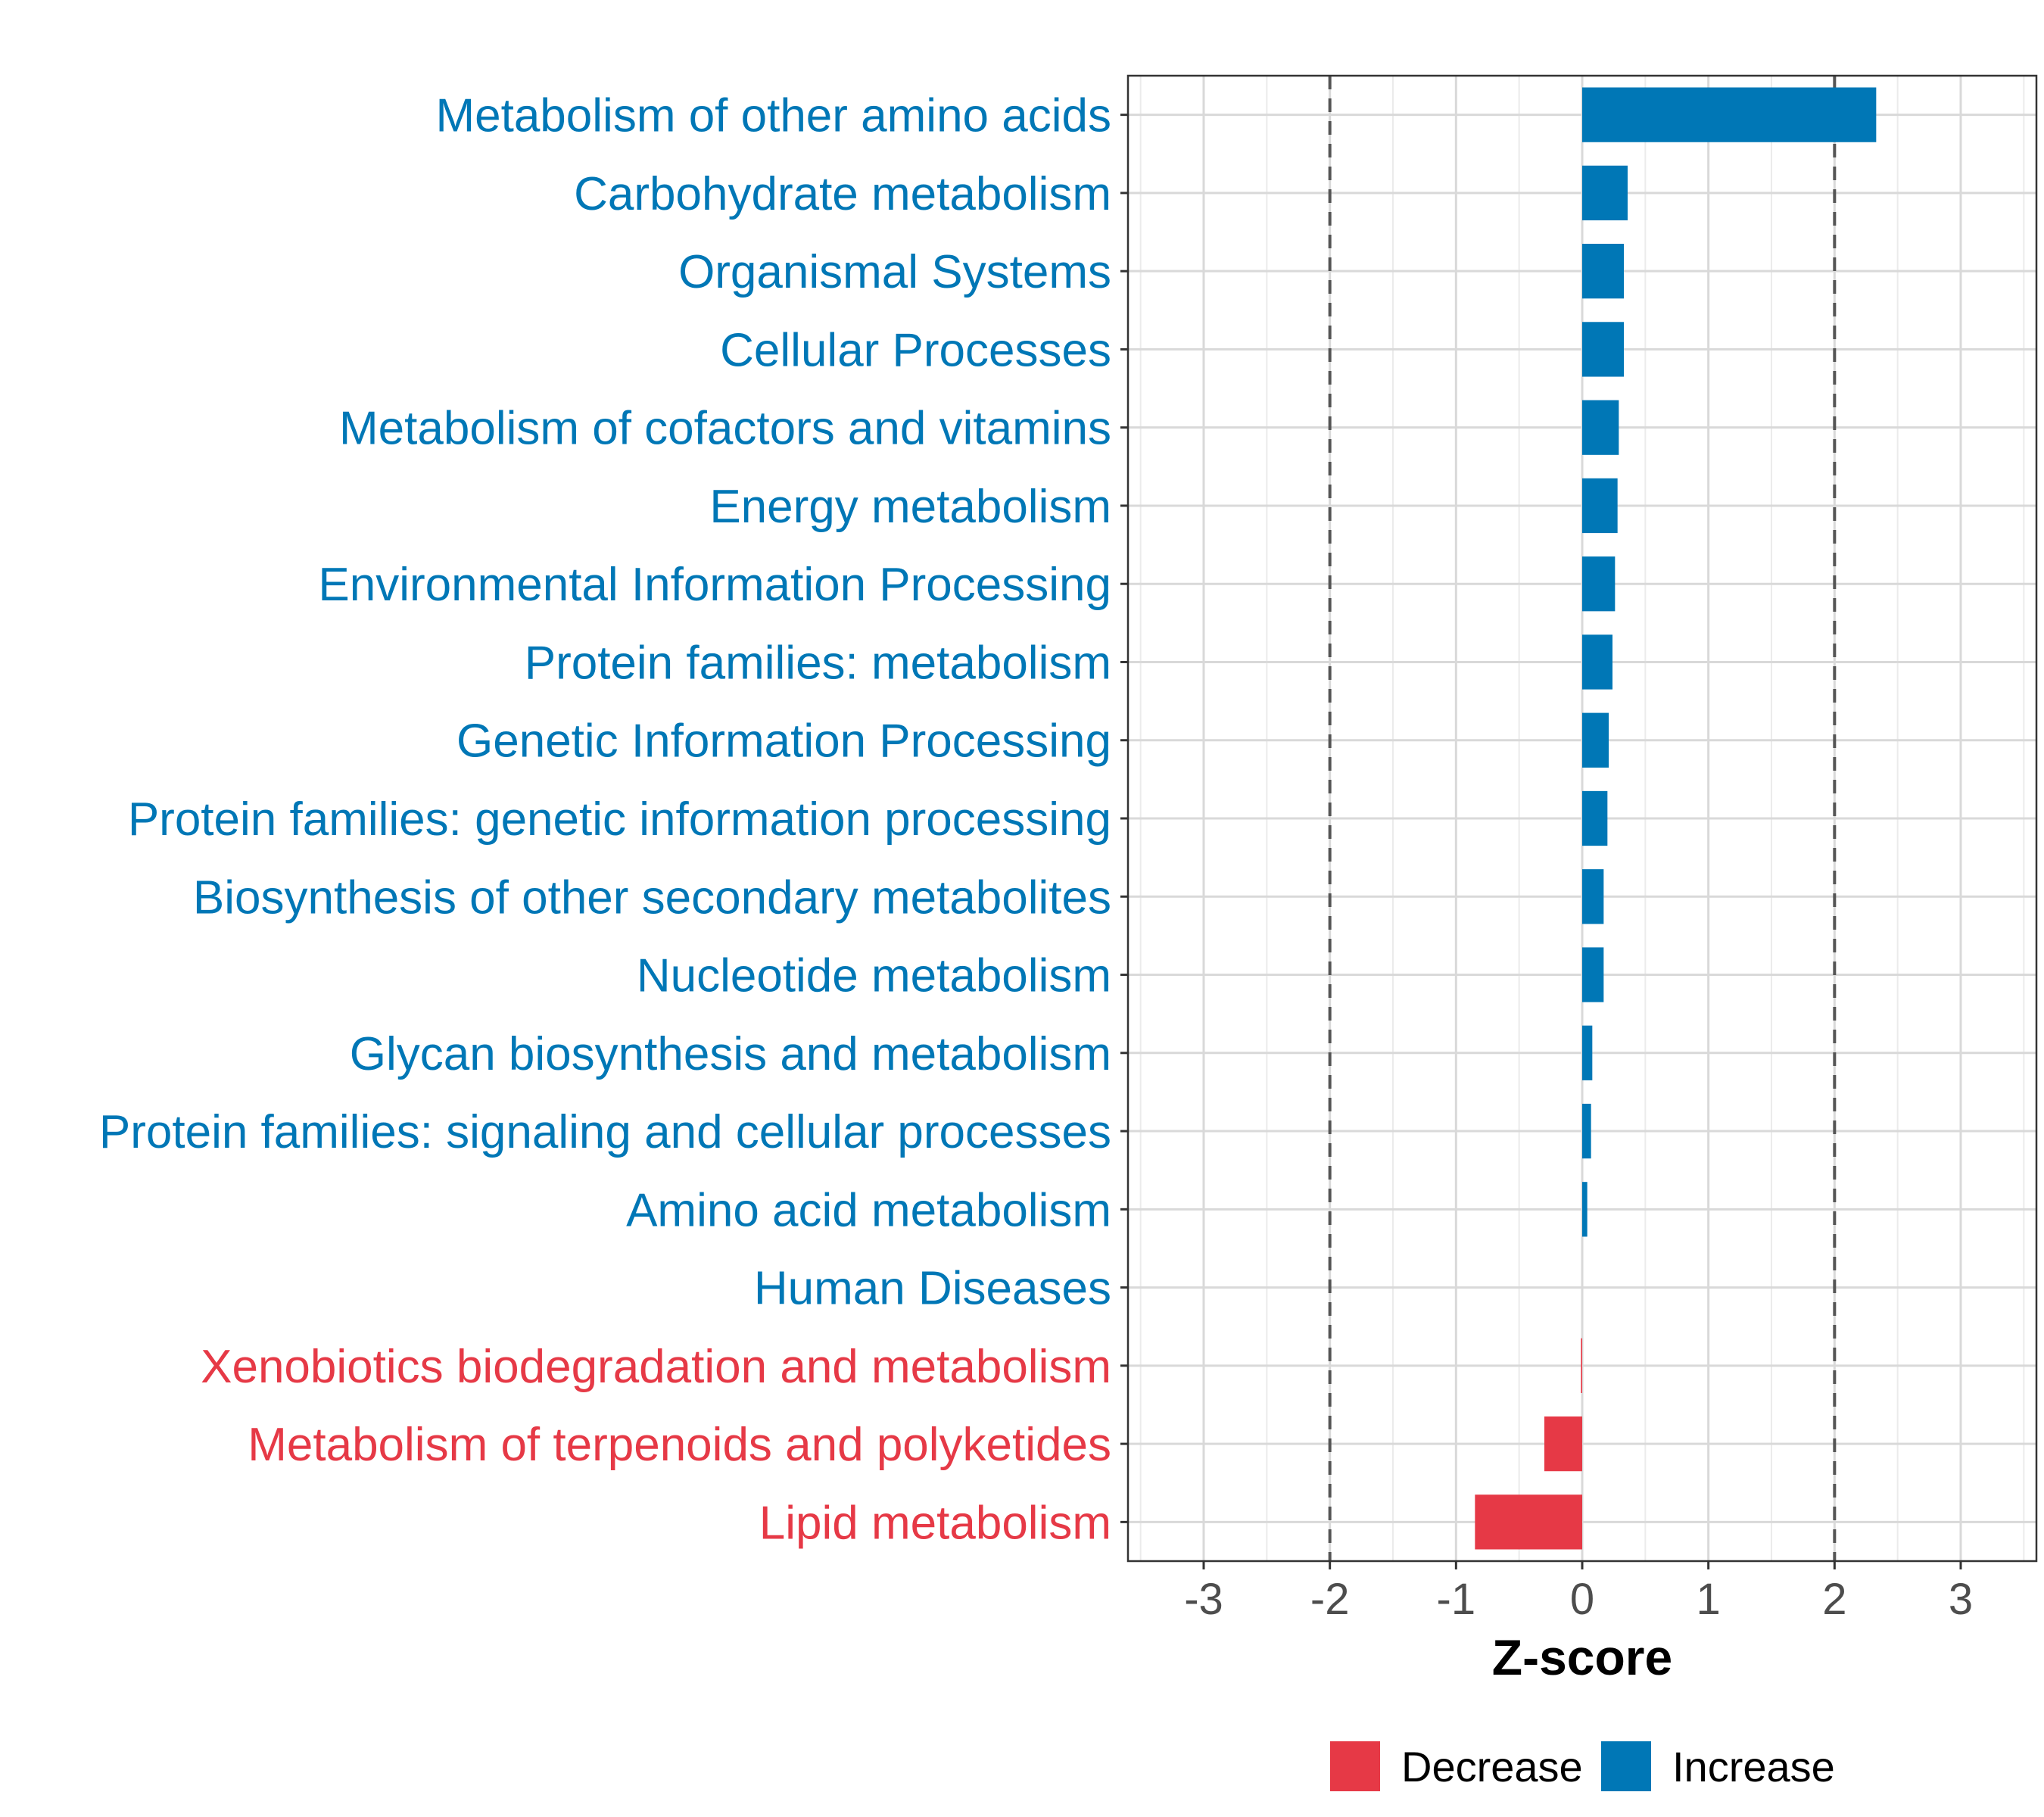  Describe the element at coordinates (1709, 1599) in the screenshot. I see `x-tick-label: 1` at that location.